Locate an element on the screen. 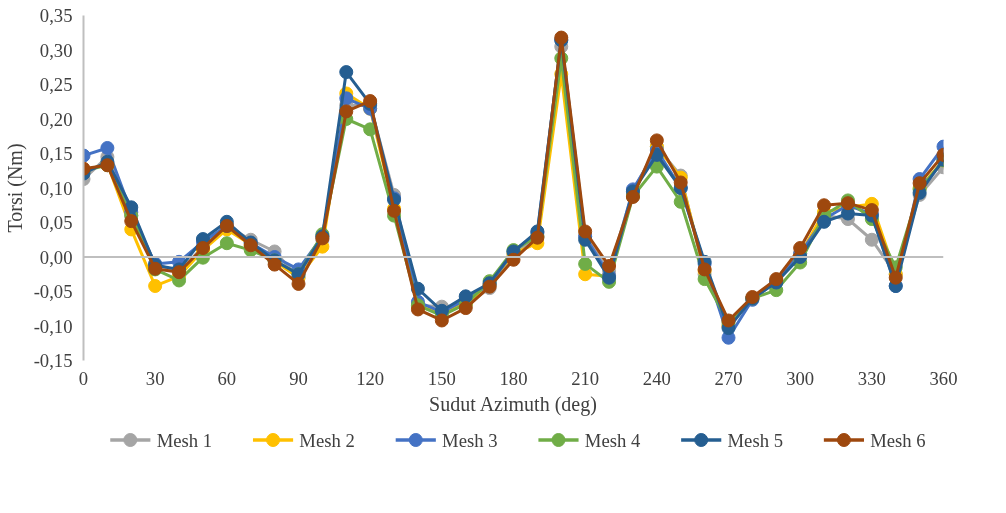  y-tick-label: 0,35 is located at coordinates (56, 15).